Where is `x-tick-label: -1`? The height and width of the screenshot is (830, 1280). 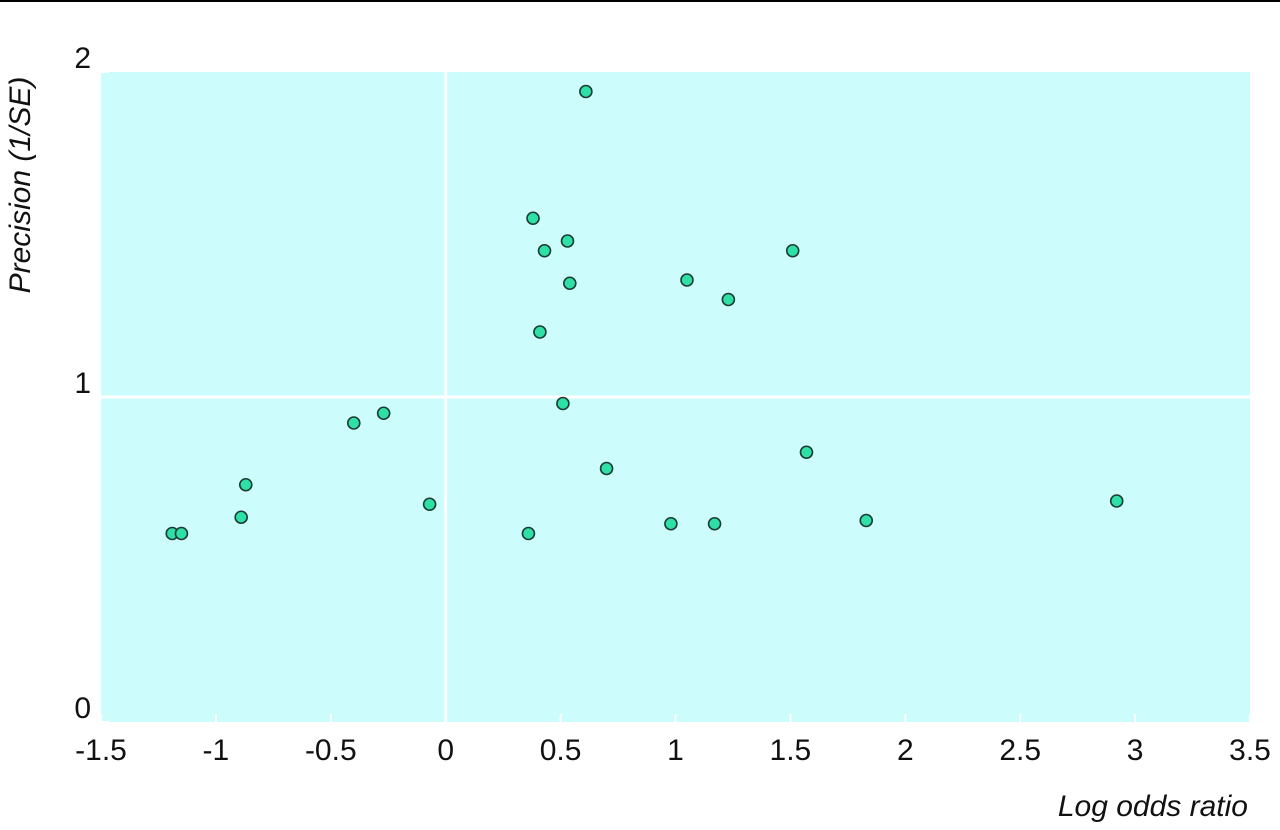 x-tick-label: -1 is located at coordinates (216, 750).